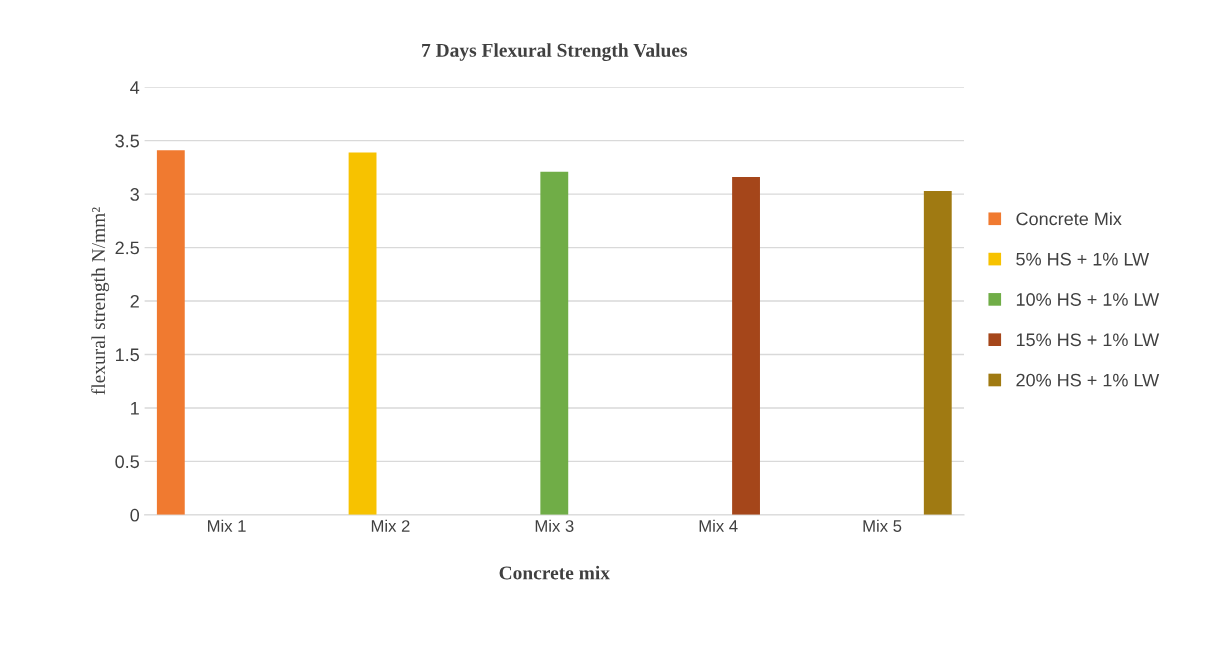 The height and width of the screenshot is (646, 1205). I want to click on x-tick-label: Mix 5, so click(882, 525).